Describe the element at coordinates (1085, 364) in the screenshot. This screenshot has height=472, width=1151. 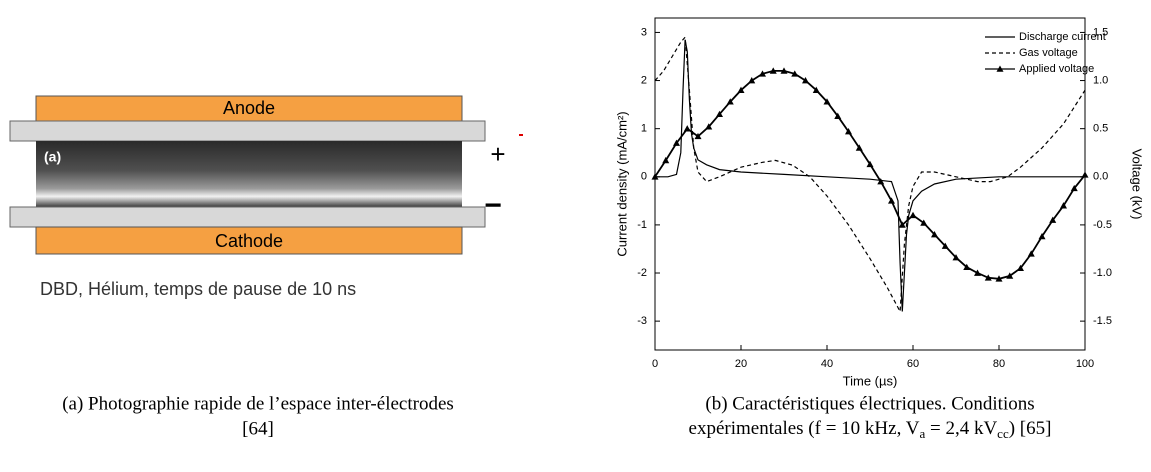
I see `x-tick-label: 100` at that location.